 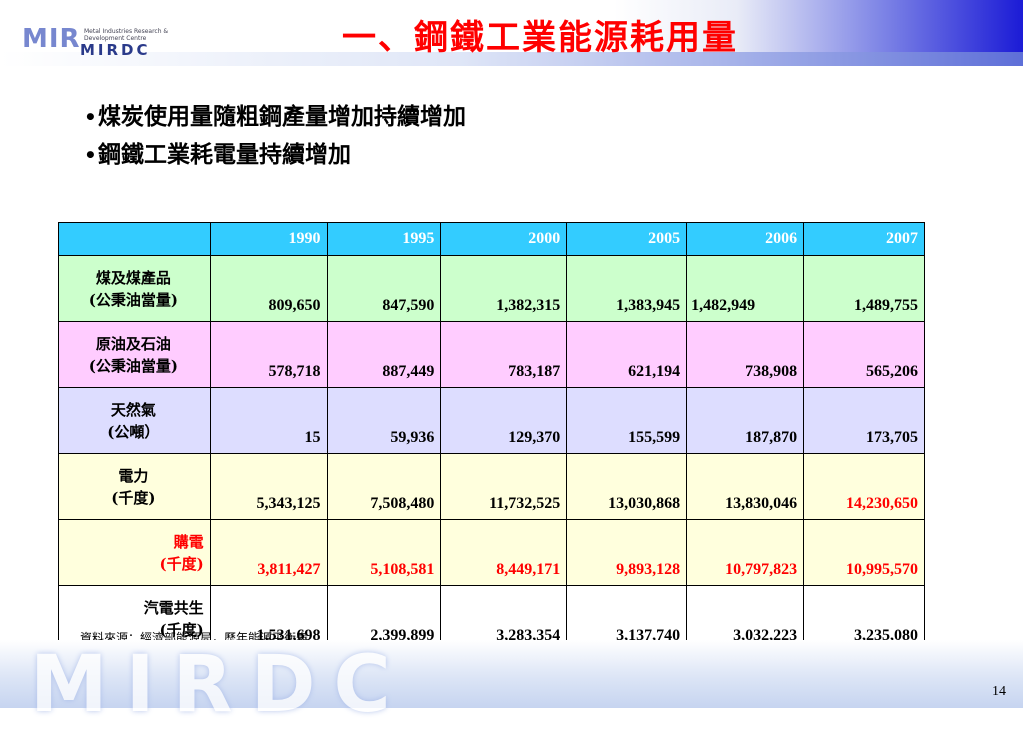 What do you see at coordinates (268, 552) in the screenshot?
I see `value-cell: 3,811,427` at bounding box center [268, 552].